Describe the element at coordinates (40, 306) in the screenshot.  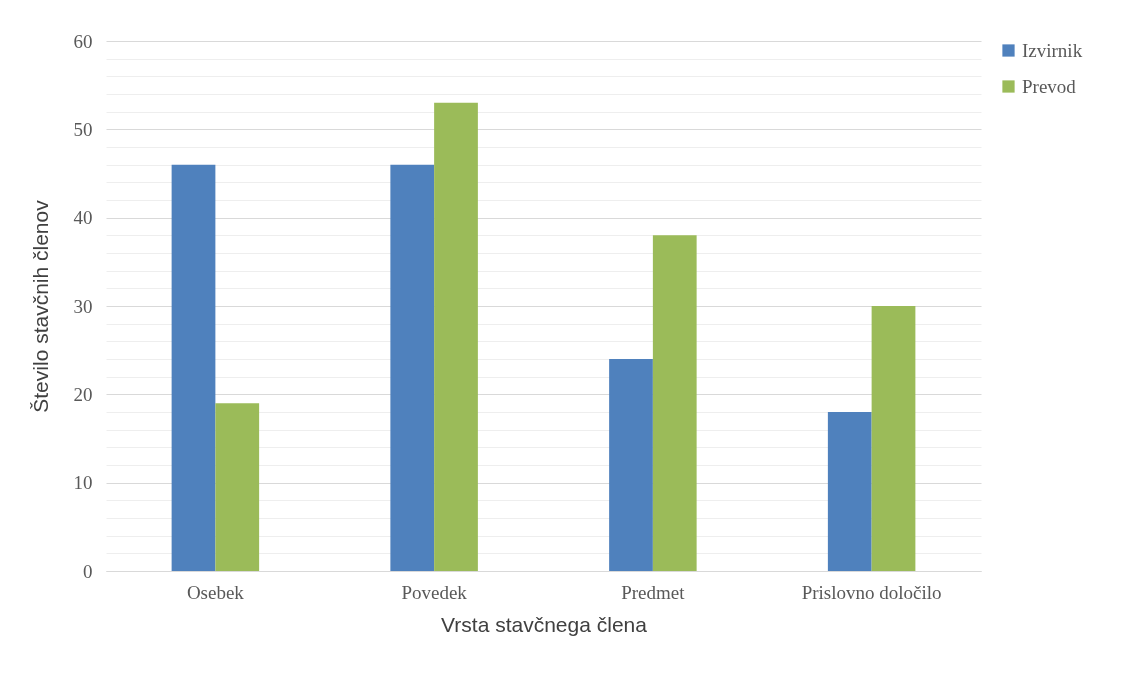
I see `y-axis-title: Število stavčnih členov` at that location.